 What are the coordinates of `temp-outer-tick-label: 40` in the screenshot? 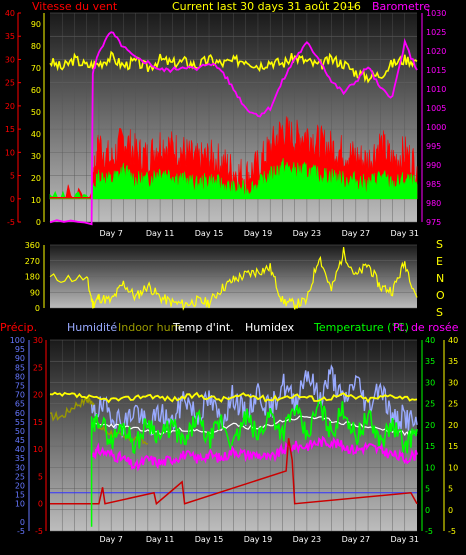 It's located at (453, 340).